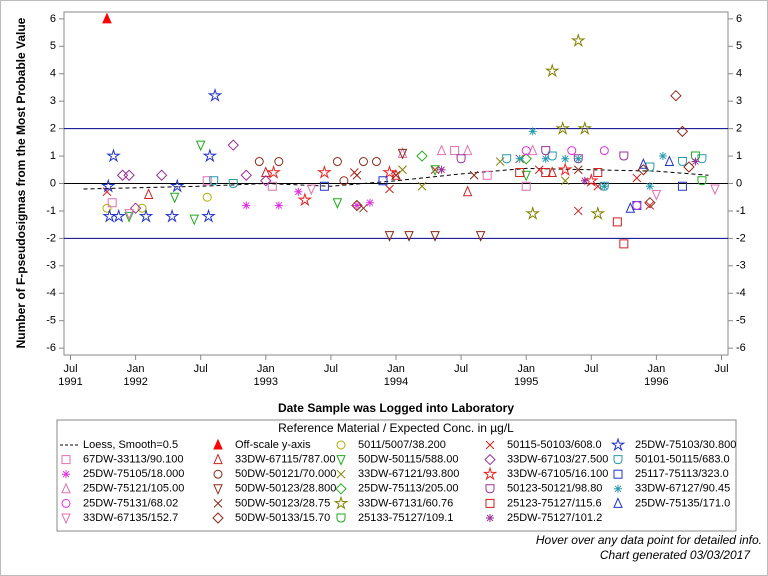 The width and height of the screenshot is (768, 576). What do you see at coordinates (739, 183) in the screenshot?
I see `y2-tick-label: 0` at bounding box center [739, 183].